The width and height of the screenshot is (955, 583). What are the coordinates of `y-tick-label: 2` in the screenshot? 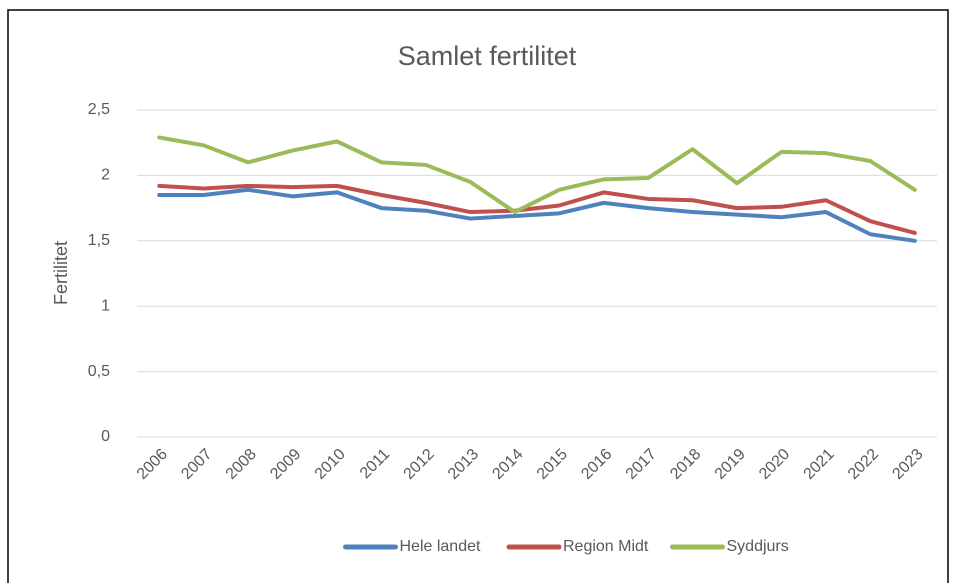 It's located at (105, 175).